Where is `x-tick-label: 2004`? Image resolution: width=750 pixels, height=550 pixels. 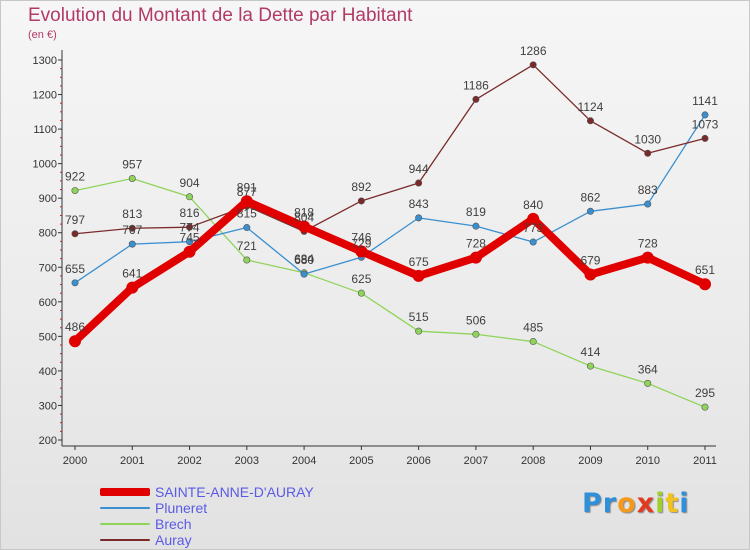 x-tick-label: 2004 is located at coordinates (304, 461).